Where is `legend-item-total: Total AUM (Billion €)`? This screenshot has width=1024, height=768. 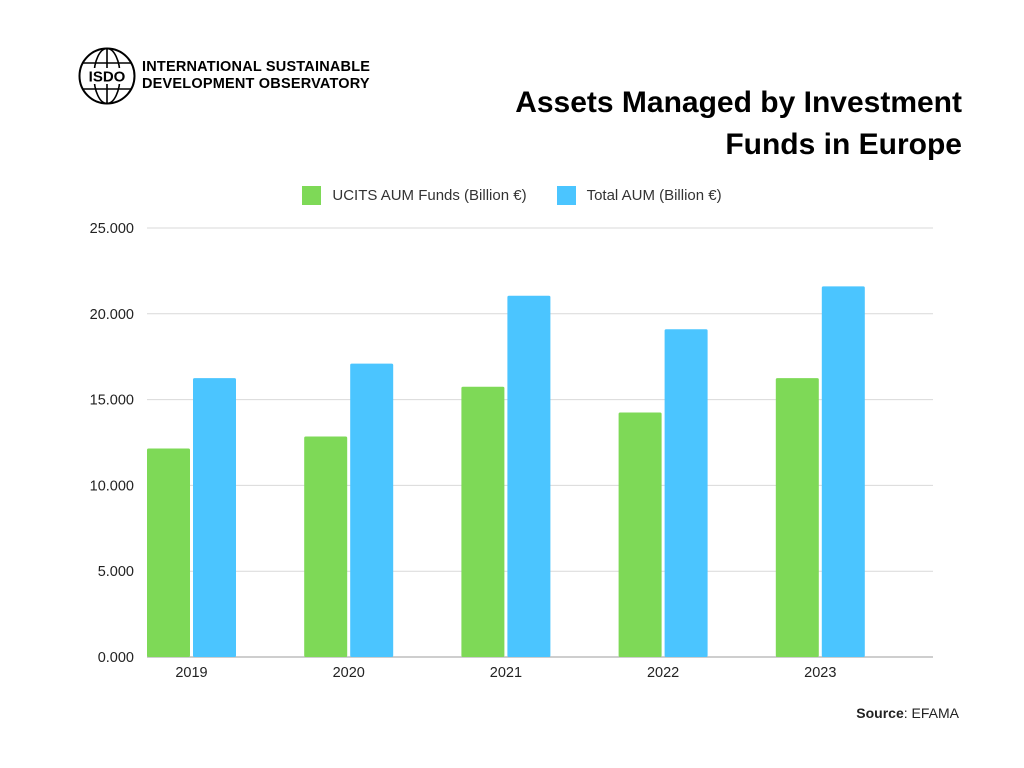 legend-item-total: Total AUM (Billion €) is located at coordinates (639, 195).